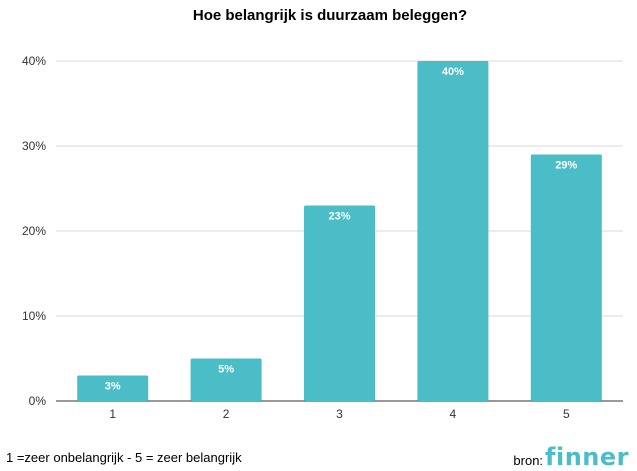 The image size is (637, 471). Describe the element at coordinates (528, 460) in the screenshot. I see `source-label: bron:` at that location.